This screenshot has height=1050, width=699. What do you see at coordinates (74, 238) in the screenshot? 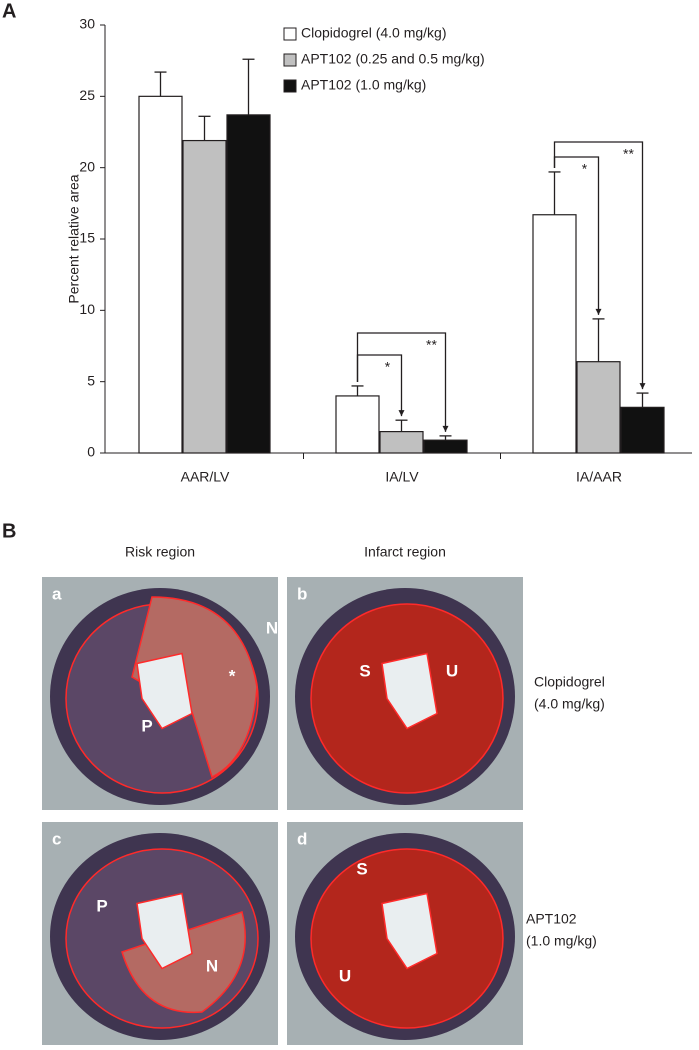
I see `y-axis-label: Percent relative area` at bounding box center [74, 238].